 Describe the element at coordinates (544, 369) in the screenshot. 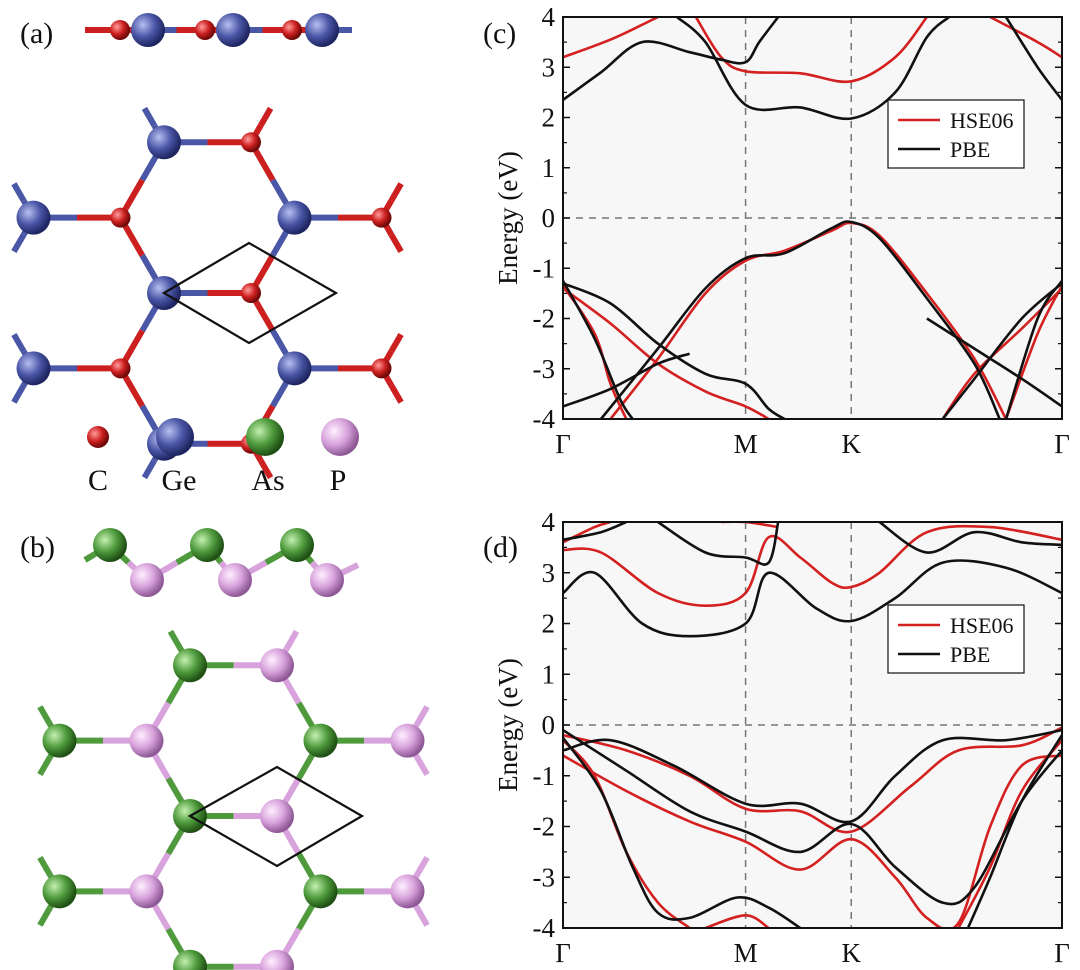

I see `y-tick-label: -3` at that location.